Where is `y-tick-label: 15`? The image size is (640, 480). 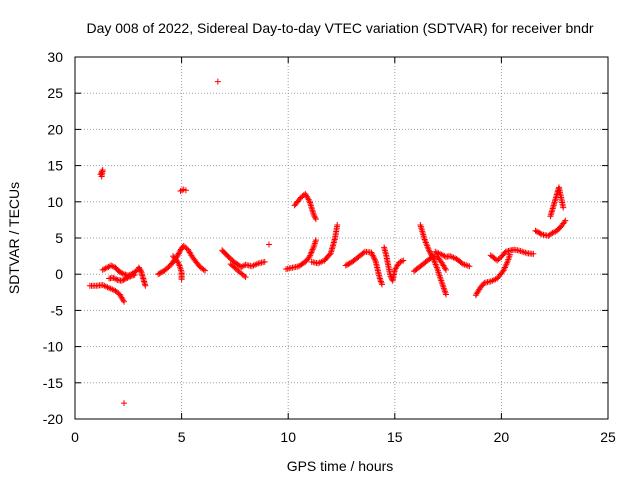 y-tick-label: 15 is located at coordinates (55, 166).